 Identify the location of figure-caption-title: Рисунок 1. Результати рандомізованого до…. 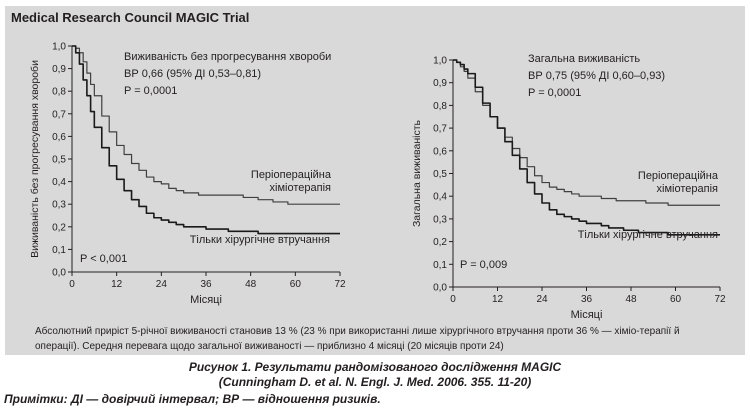
(375, 367).